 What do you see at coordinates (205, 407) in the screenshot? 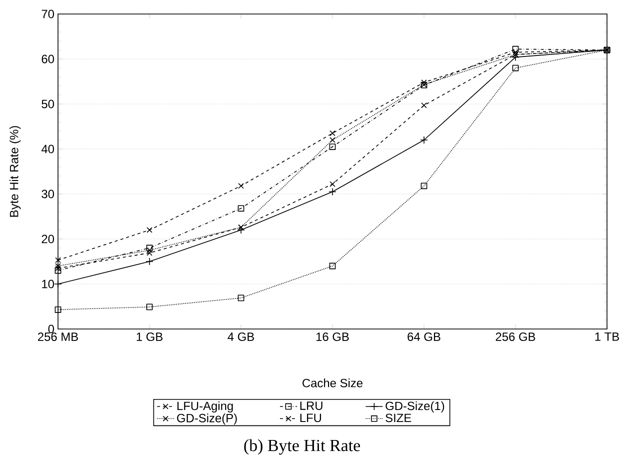
I see `legend-label: LFU-Aging` at bounding box center [205, 407].